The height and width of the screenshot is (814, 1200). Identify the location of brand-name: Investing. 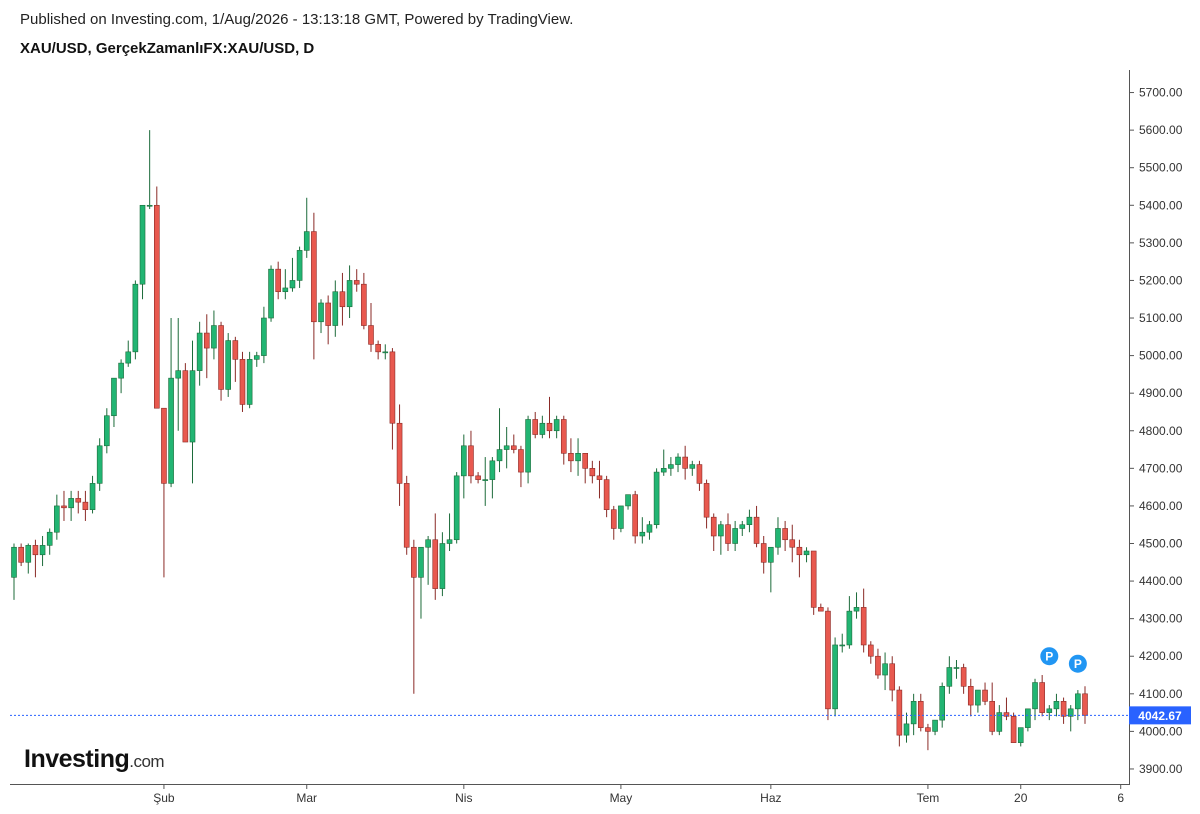
(76, 759).